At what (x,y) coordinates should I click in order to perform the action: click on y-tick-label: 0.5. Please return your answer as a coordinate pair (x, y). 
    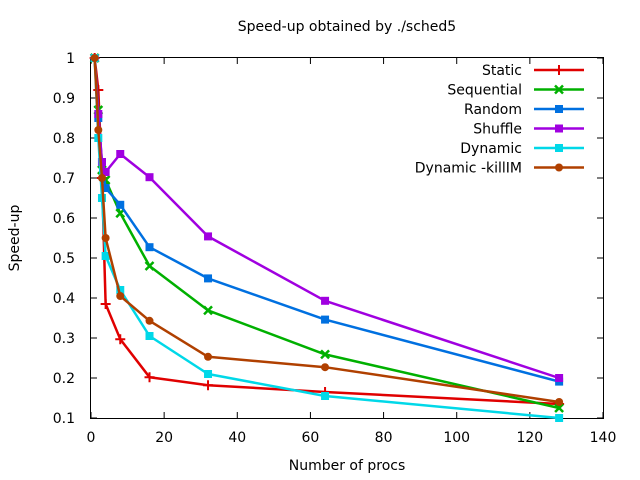
    Looking at the image, I should click on (64, 259).